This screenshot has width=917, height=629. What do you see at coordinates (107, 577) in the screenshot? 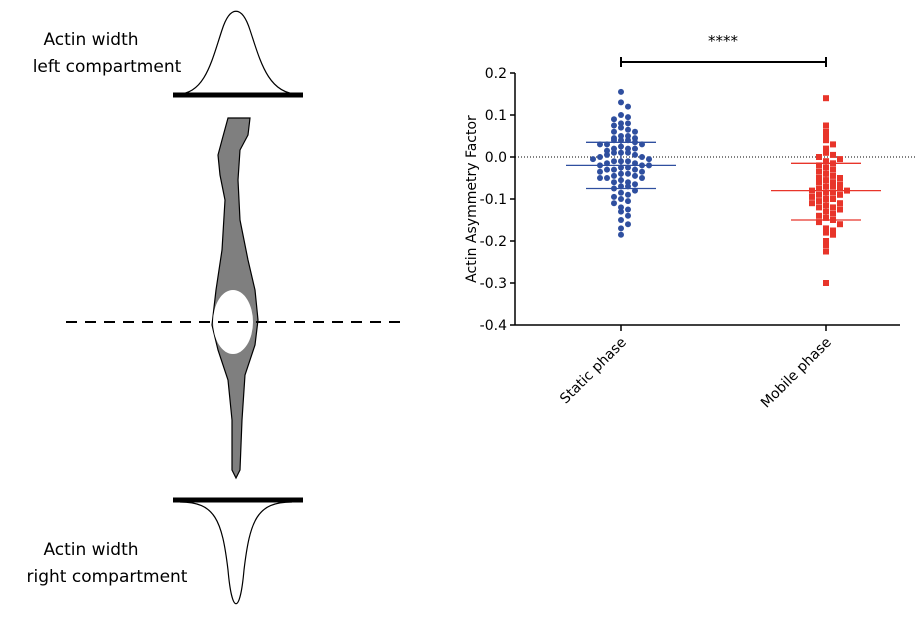
I see `bottom-label: right compartment` at bounding box center [107, 577].